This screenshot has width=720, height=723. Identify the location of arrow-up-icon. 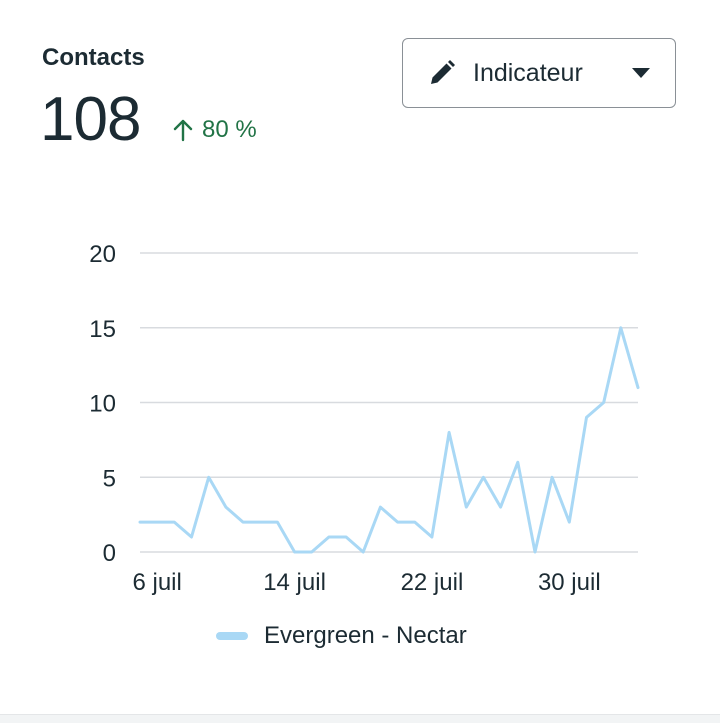
(183, 130).